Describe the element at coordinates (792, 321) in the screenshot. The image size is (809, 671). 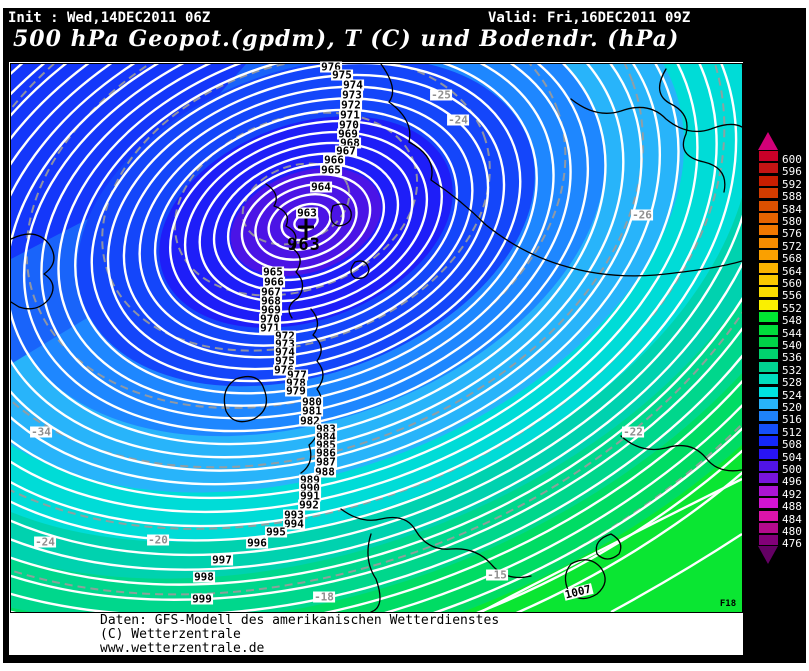
I see `colorbar-value: 548` at that location.